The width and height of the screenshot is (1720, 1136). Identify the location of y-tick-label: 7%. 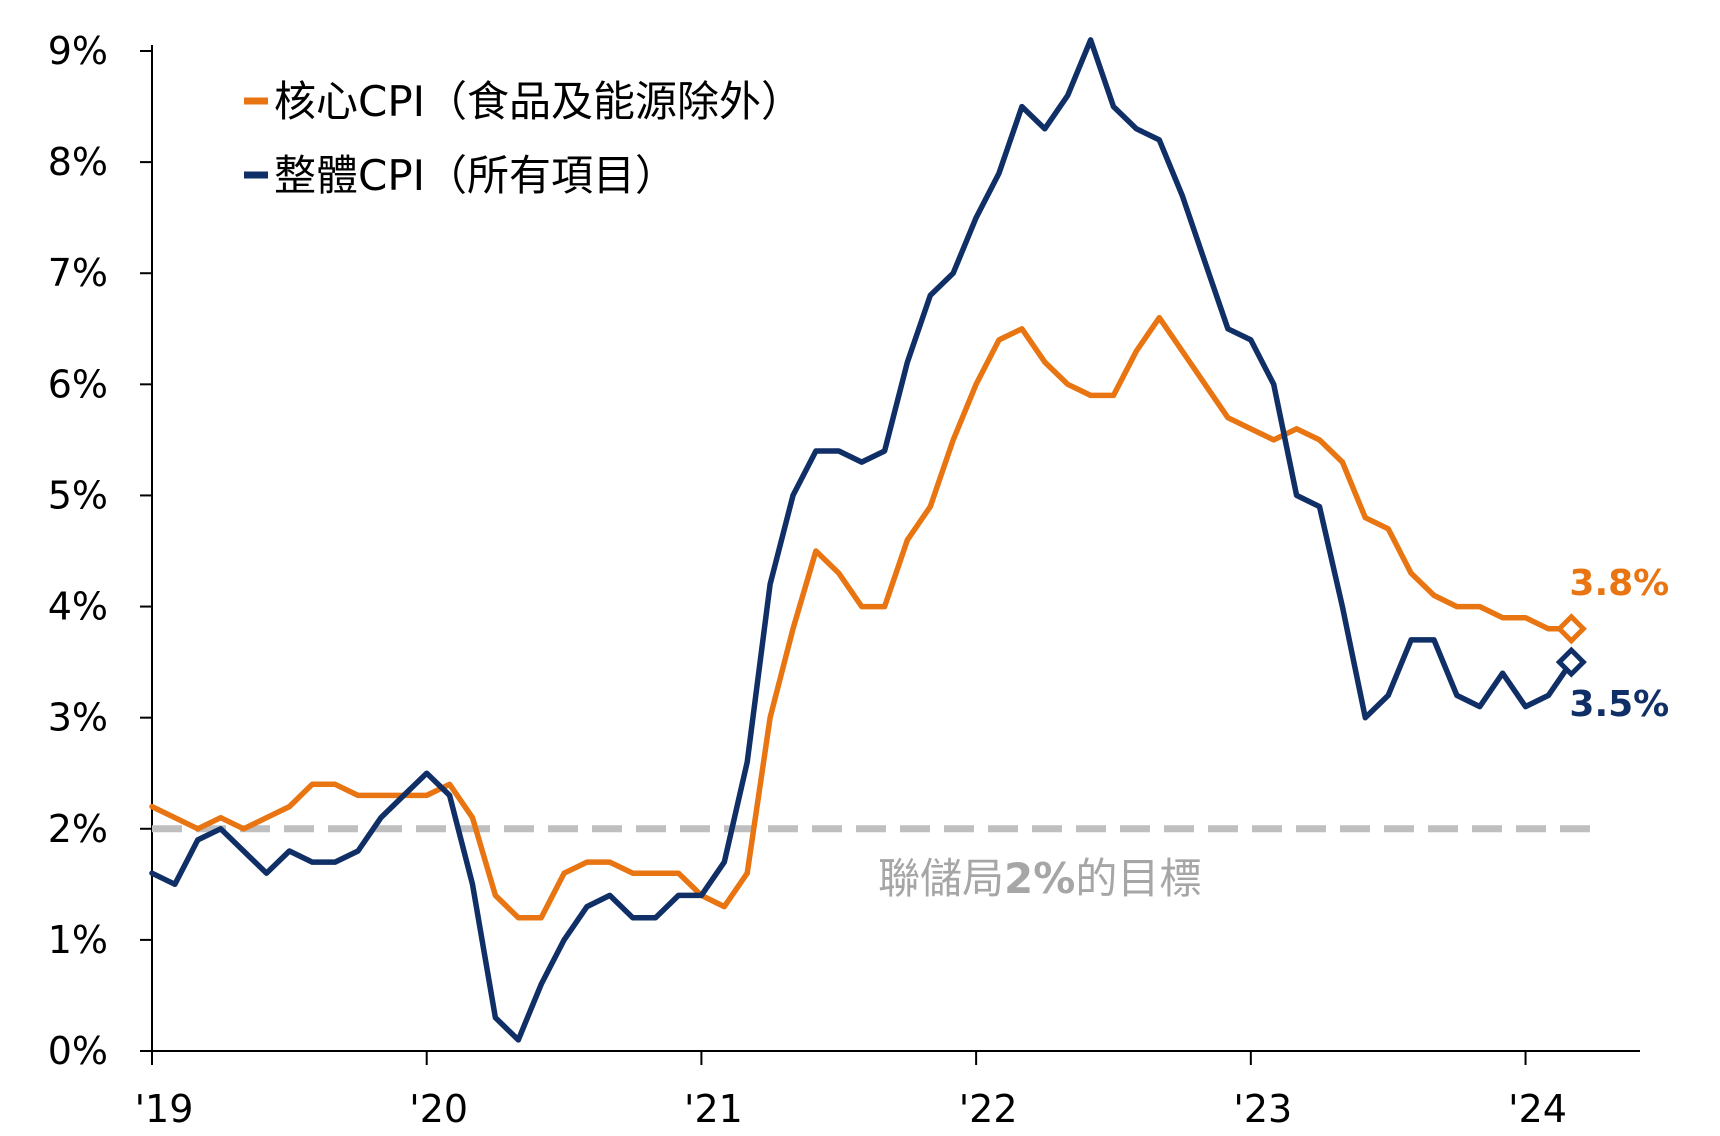
(78, 273).